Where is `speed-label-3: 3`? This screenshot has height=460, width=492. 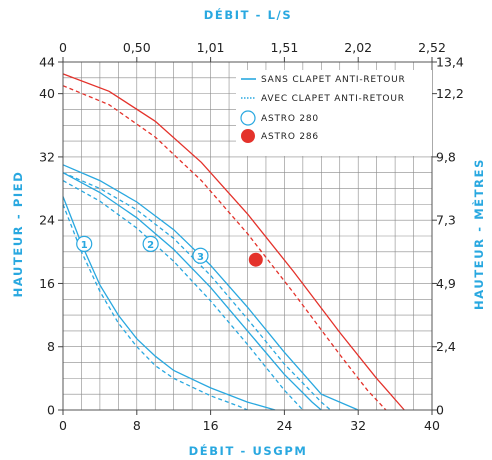 speed-label-3: 3 is located at coordinates (200, 257).